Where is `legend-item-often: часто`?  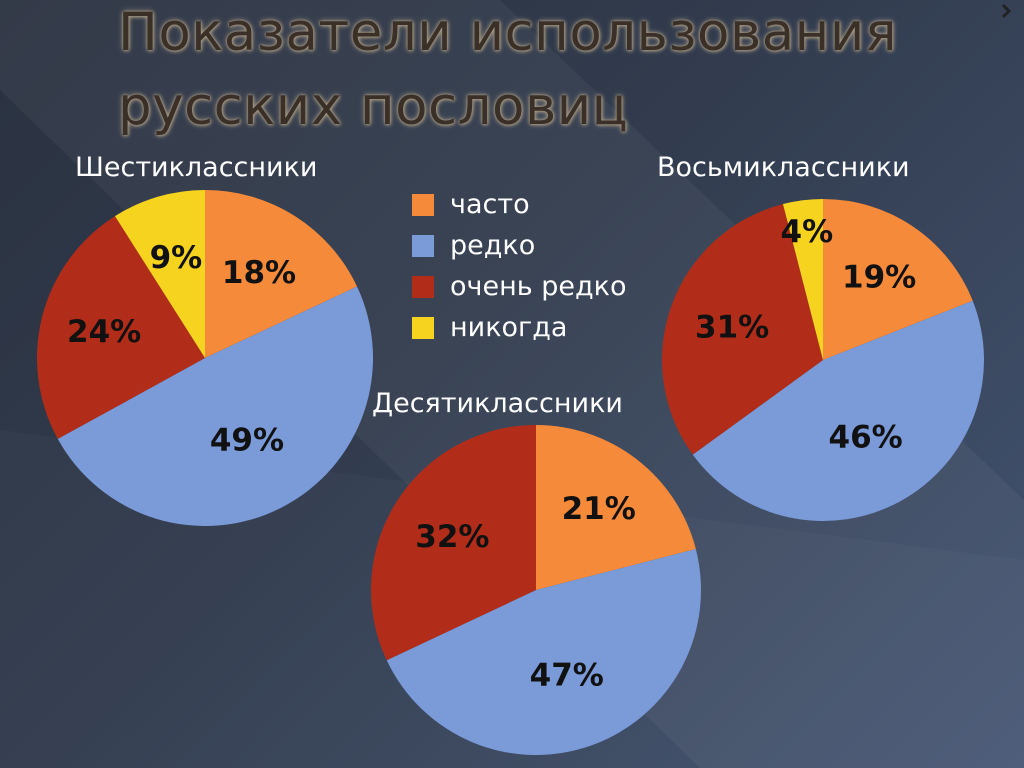 legend-item-often: часто is located at coordinates (519, 204).